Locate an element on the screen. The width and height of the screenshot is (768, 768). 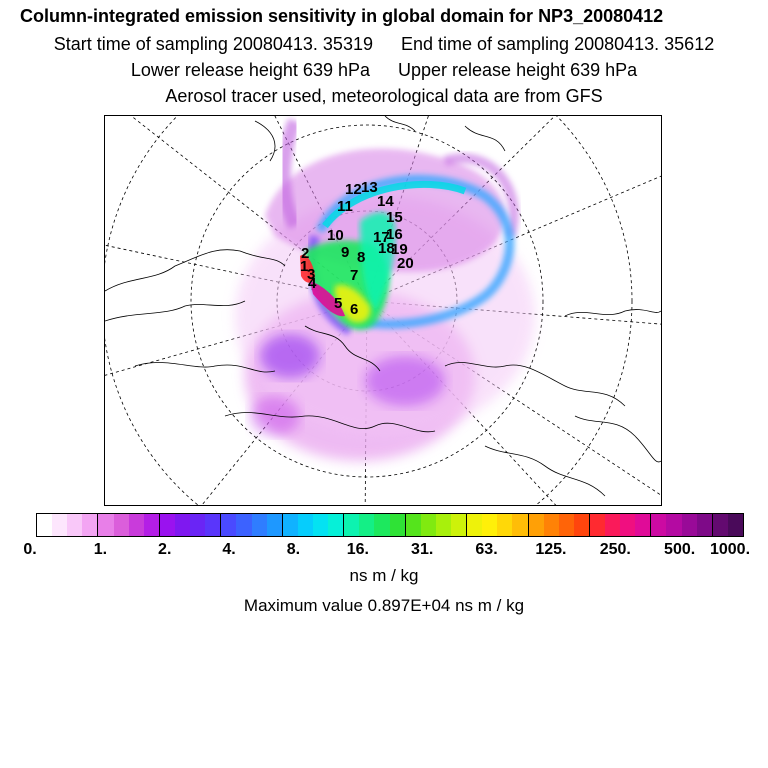
trajectory-label: 15 is located at coordinates (394, 217).